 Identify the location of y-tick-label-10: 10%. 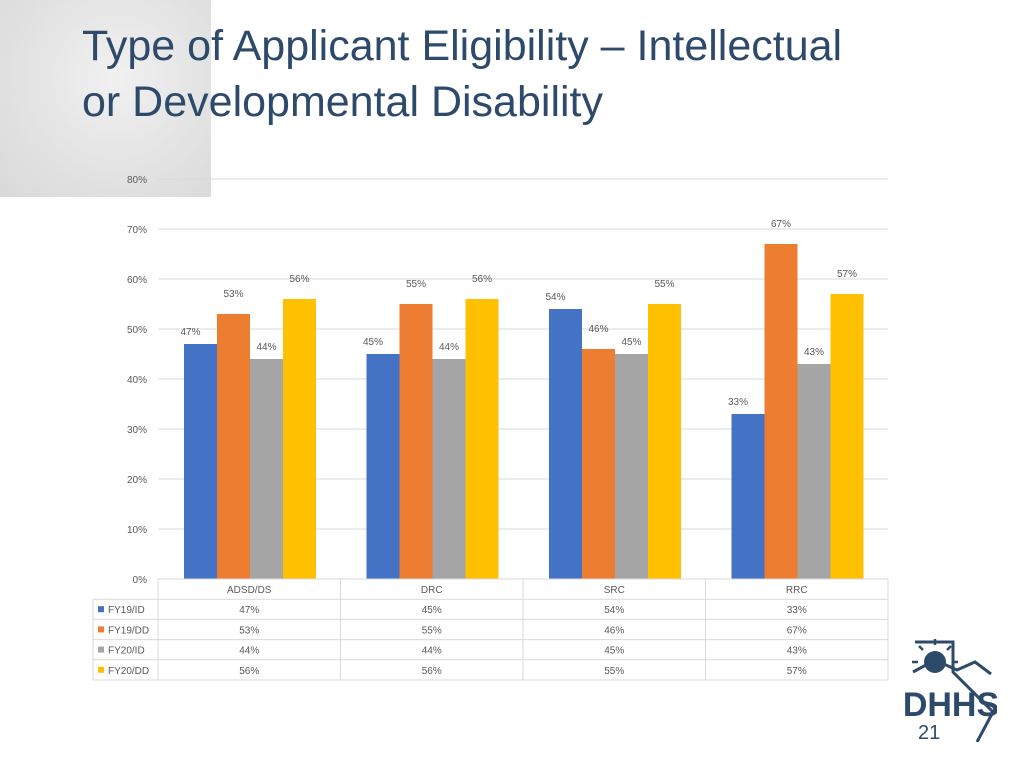
(137, 530).